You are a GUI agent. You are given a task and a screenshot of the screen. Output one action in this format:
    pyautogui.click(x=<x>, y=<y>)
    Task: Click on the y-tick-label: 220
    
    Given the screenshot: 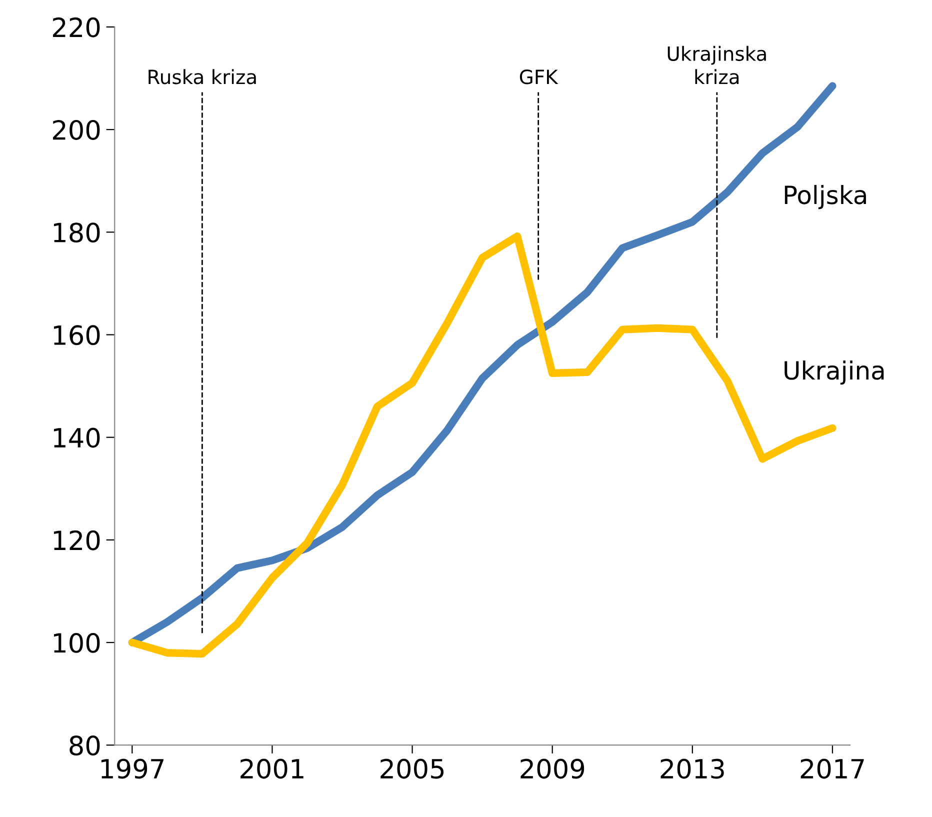 What is the action you would take?
    pyautogui.click(x=76, y=27)
    